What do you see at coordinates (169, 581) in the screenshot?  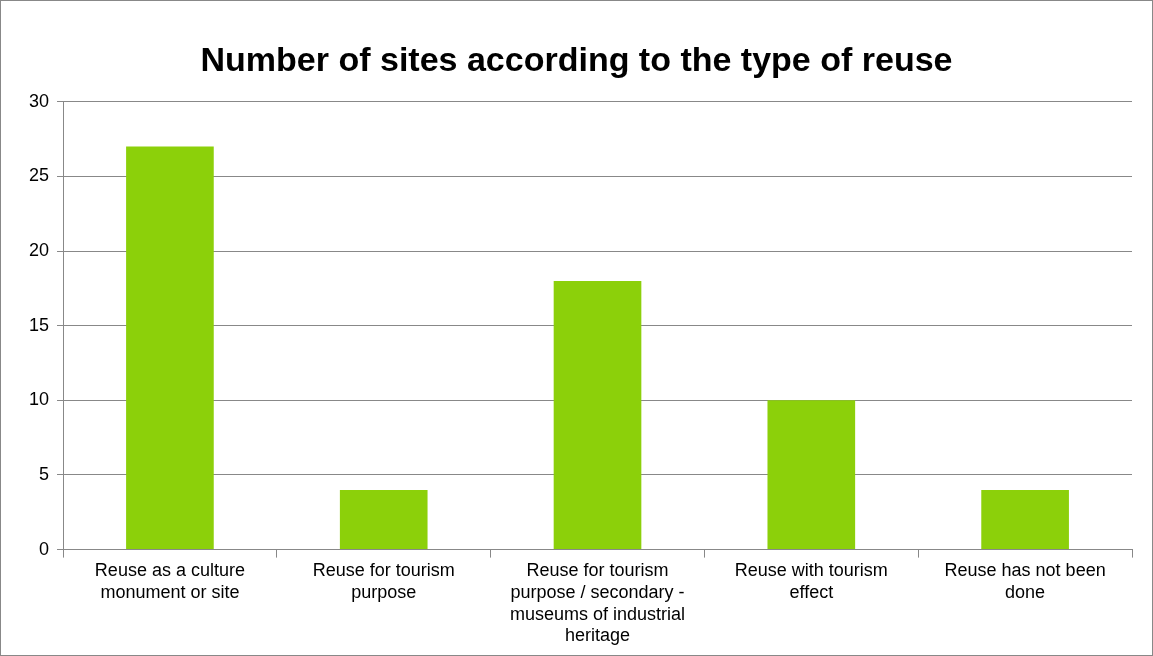 I see `x-tick-label: Reuse as a culture monument or site` at bounding box center [169, 581].